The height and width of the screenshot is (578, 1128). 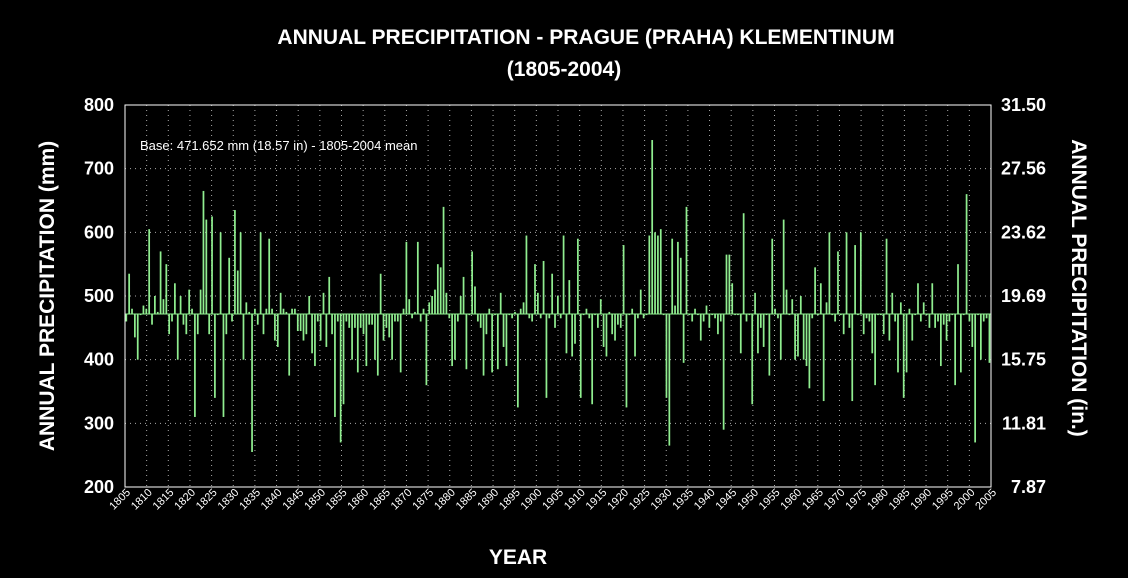 I want to click on x-tick-label: 1940, so click(x=705, y=500).